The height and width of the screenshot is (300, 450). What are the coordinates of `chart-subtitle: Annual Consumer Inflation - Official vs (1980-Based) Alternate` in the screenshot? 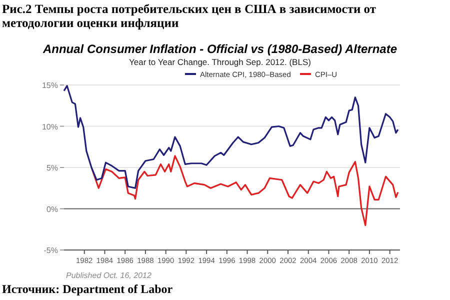 It's located at (220, 49).